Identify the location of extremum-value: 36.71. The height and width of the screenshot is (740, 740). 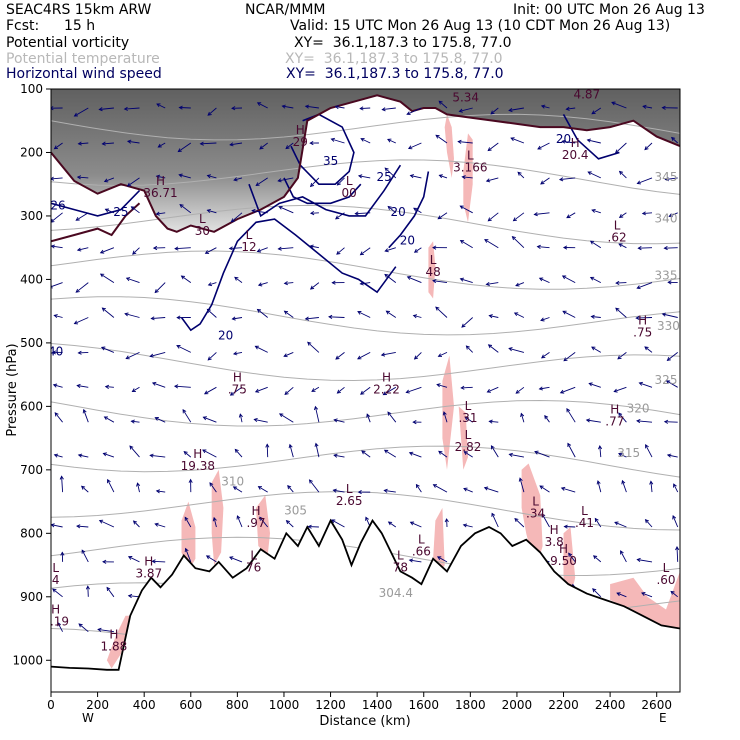
(160, 193).